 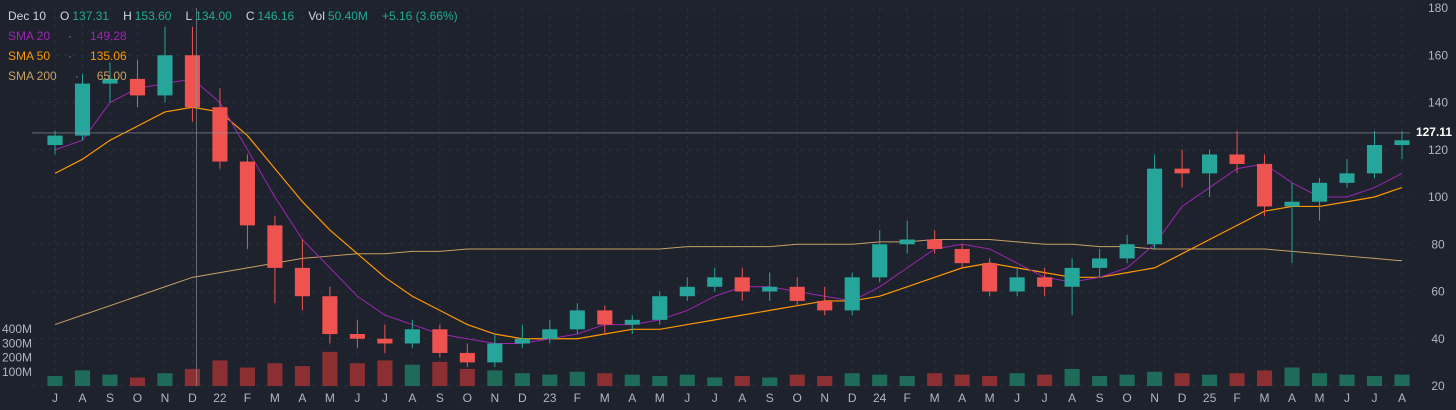 What do you see at coordinates (1438, 103) in the screenshot?
I see `y-tick-label: 140` at bounding box center [1438, 103].